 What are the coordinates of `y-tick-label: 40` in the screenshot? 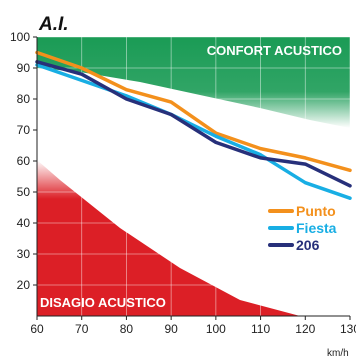 It's located at (24, 223).